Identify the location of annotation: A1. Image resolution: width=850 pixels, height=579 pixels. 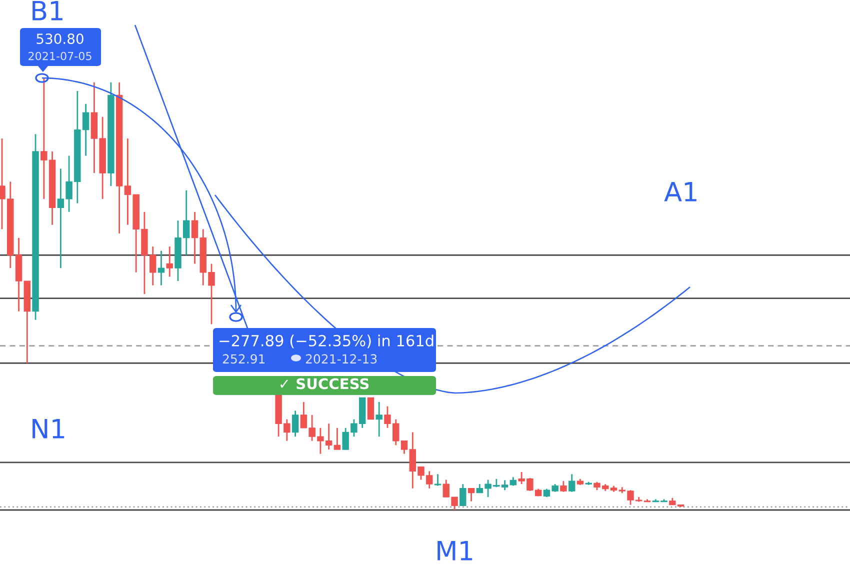
(680, 192).